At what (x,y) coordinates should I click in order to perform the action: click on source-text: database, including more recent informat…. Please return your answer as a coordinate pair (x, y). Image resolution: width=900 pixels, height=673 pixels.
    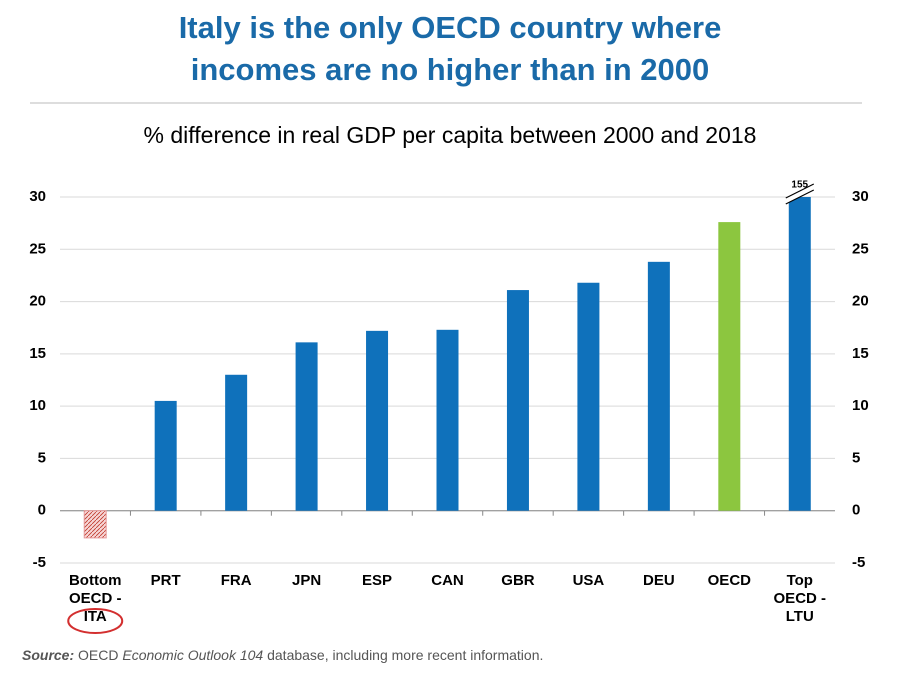
    Looking at the image, I should click on (403, 655).